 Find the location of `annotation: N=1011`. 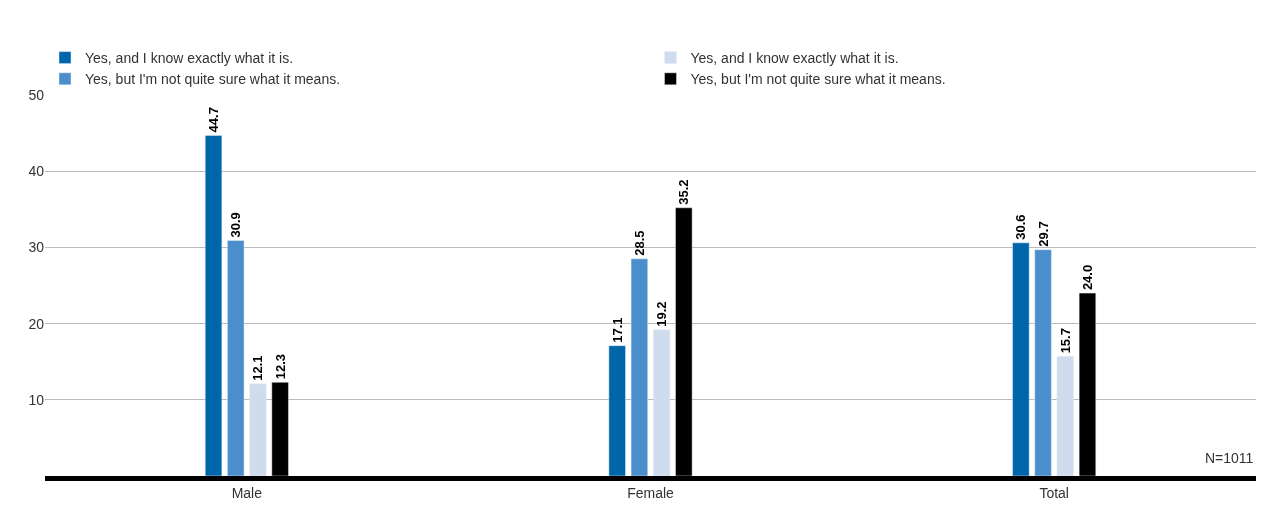

annotation: N=1011 is located at coordinates (1229, 458).